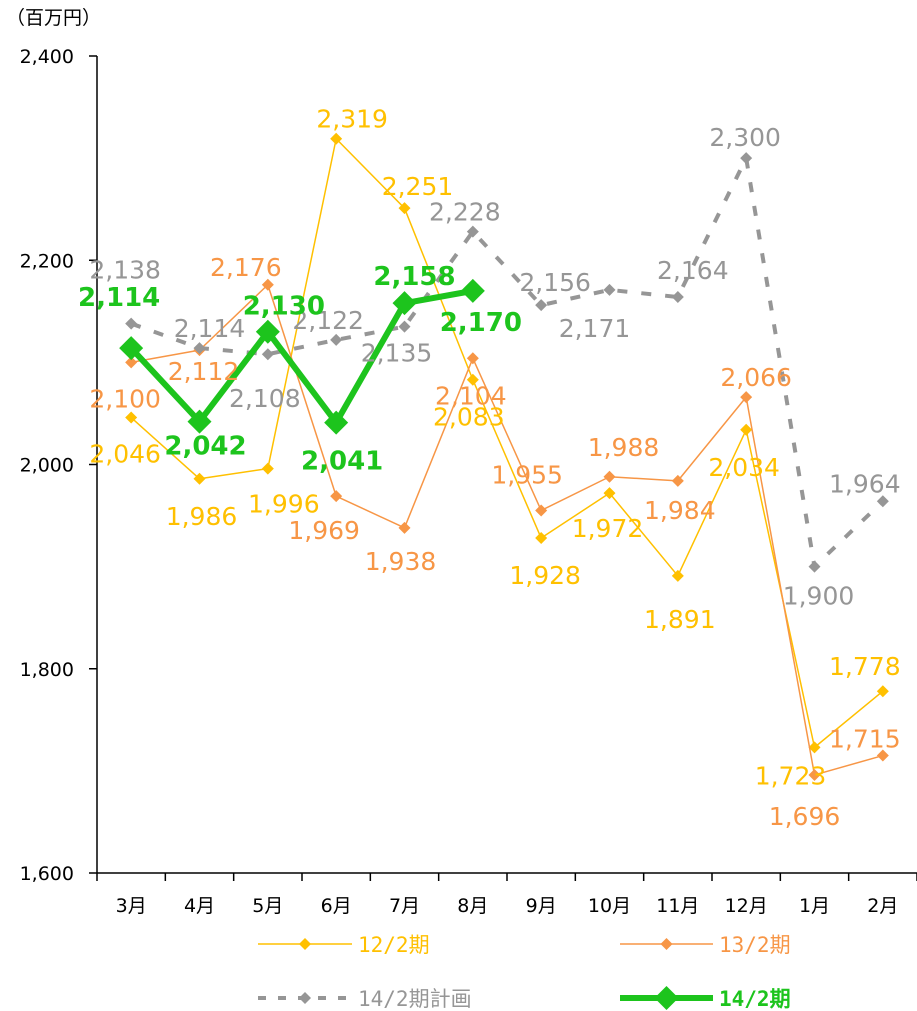 The image size is (917, 1011). What do you see at coordinates (202, 516) in the screenshot?
I see `data-label: 1,986` at bounding box center [202, 516].